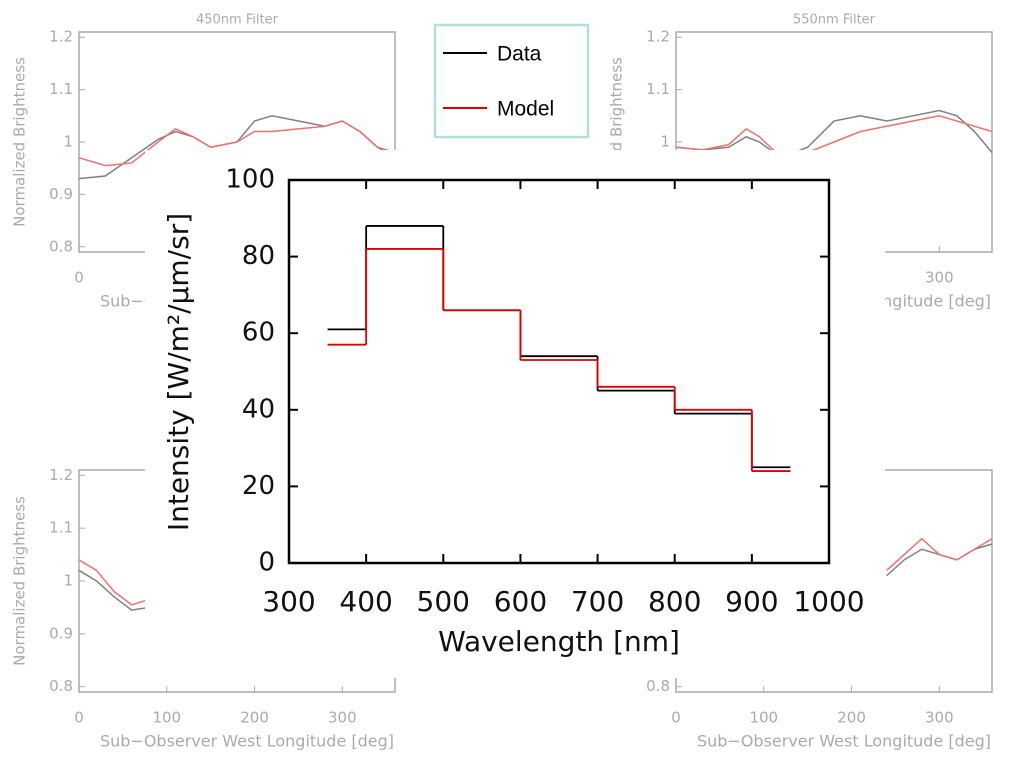 The height and width of the screenshot is (768, 1024). Describe the element at coordinates (266, 563) in the screenshot. I see `y-tick-label: 0` at that location.